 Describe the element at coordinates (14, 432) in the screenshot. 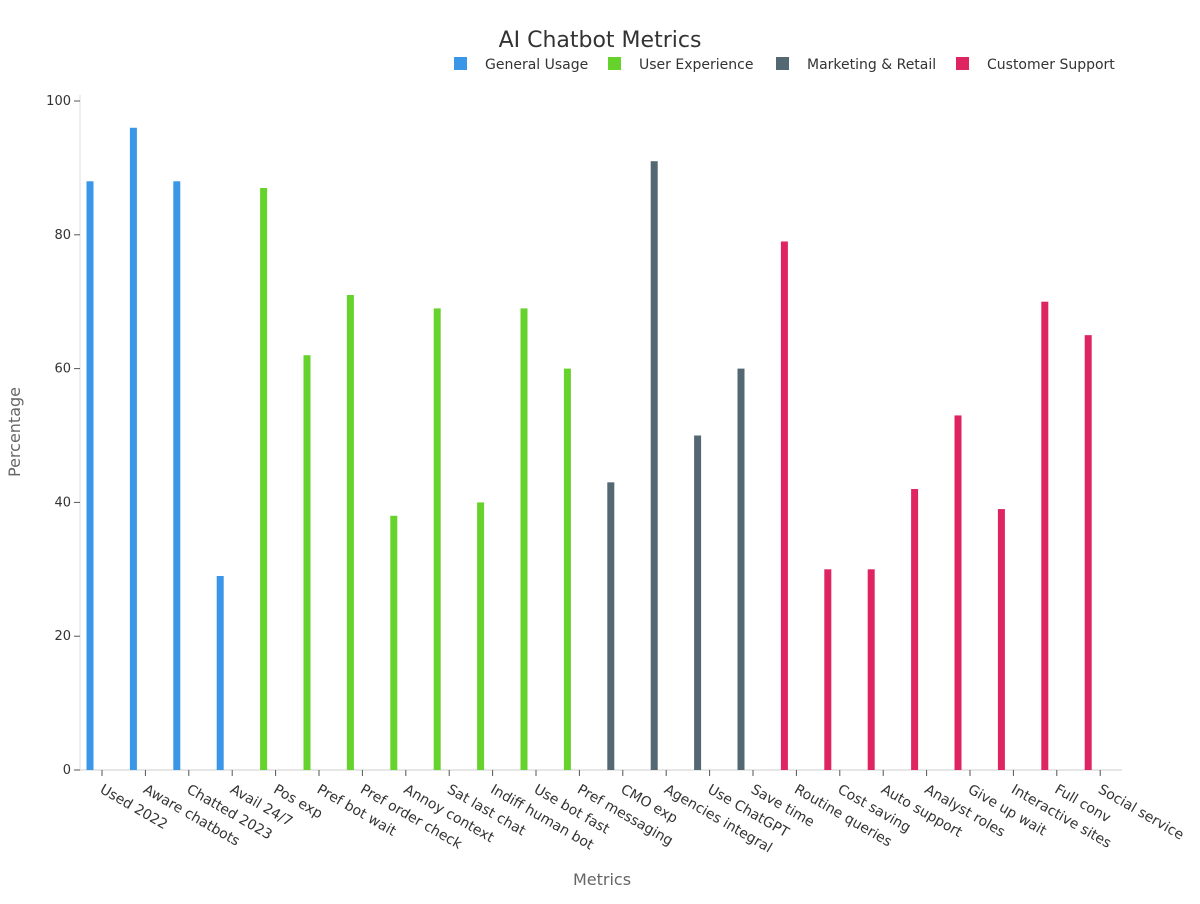

I see `y-axis-title: Percentage` at that location.